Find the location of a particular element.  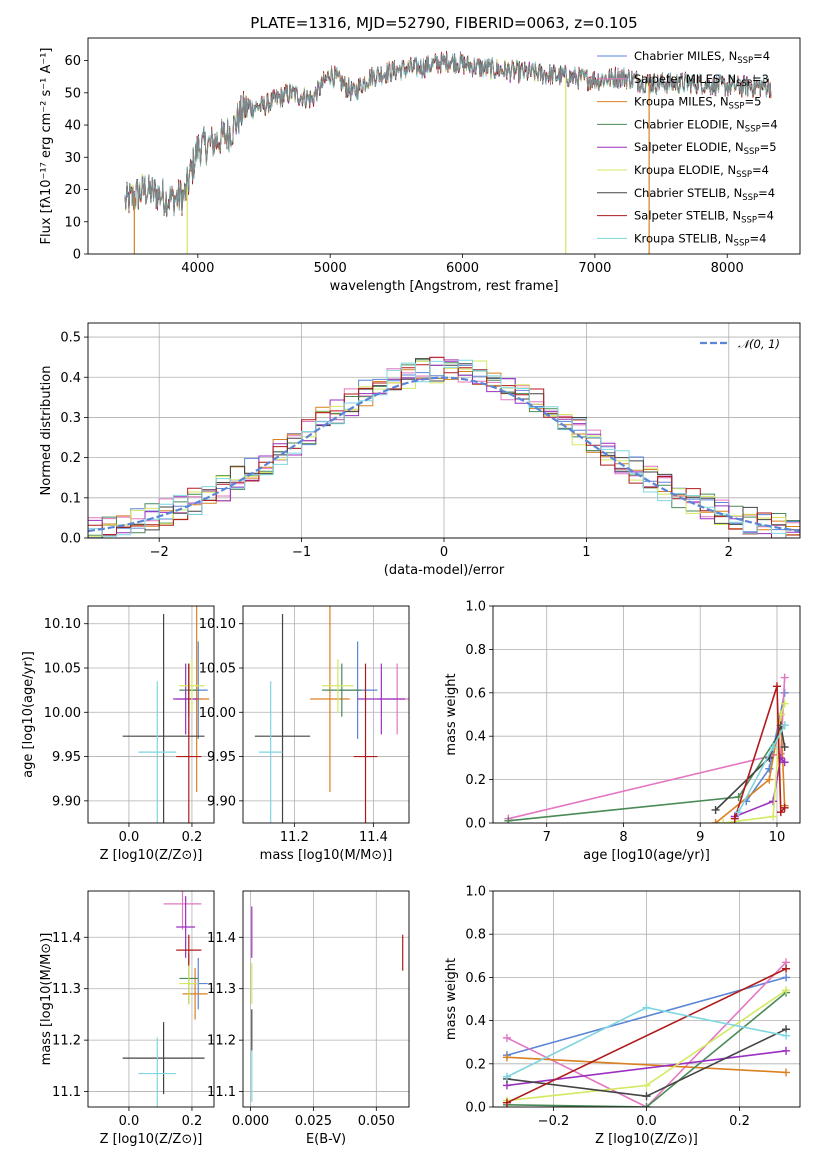

x-tick-label: 9 is located at coordinates (700, 837).